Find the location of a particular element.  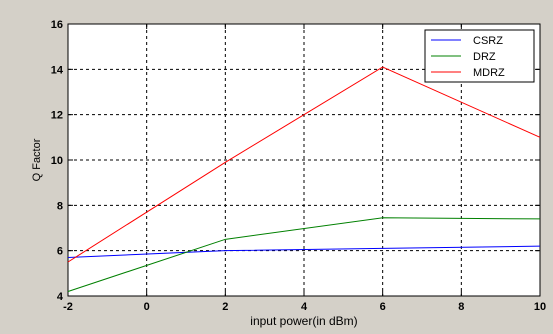

x-axis-label: input power(in dBm) is located at coordinates (303, 321).